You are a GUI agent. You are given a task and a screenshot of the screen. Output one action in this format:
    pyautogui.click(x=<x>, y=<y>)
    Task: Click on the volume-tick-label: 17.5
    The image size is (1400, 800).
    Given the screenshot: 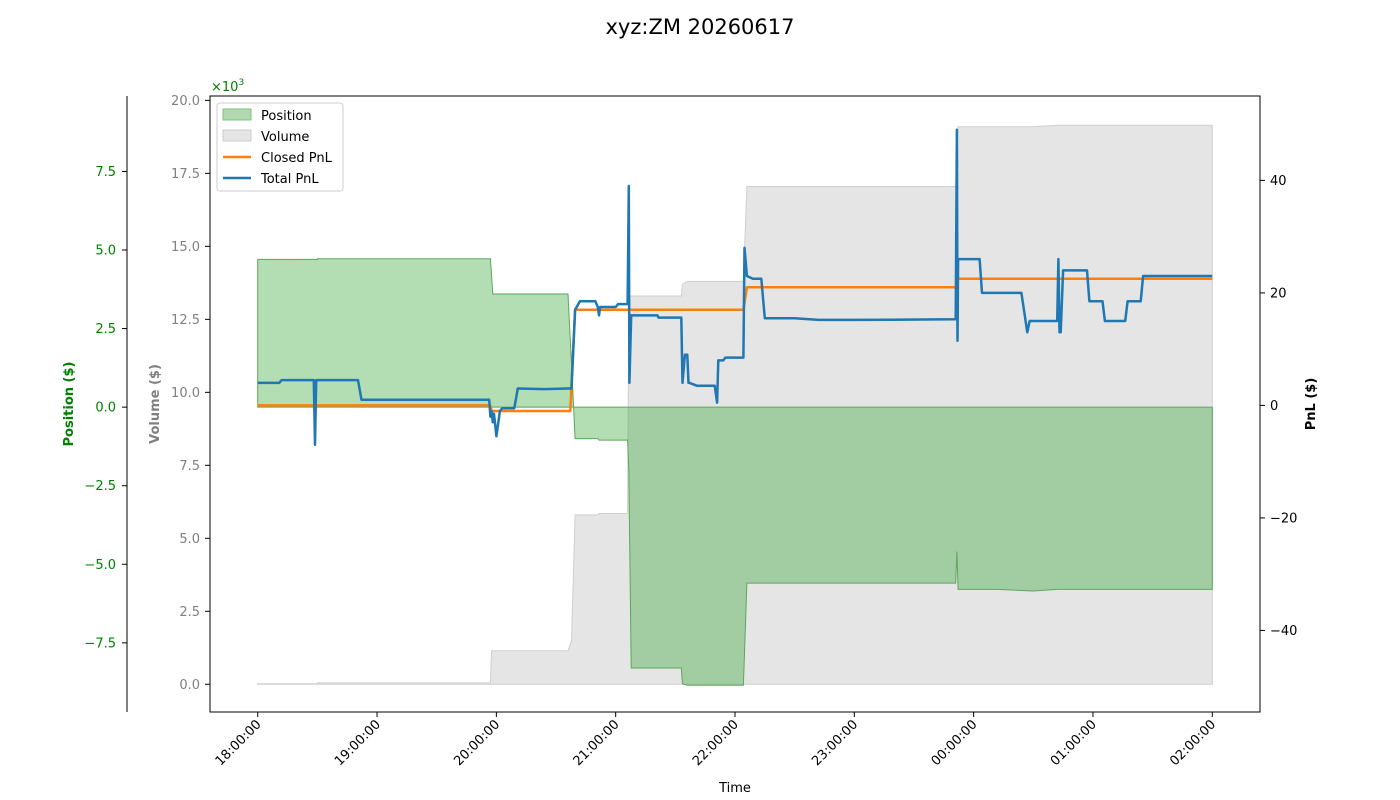 What is the action you would take?
    pyautogui.click(x=185, y=174)
    